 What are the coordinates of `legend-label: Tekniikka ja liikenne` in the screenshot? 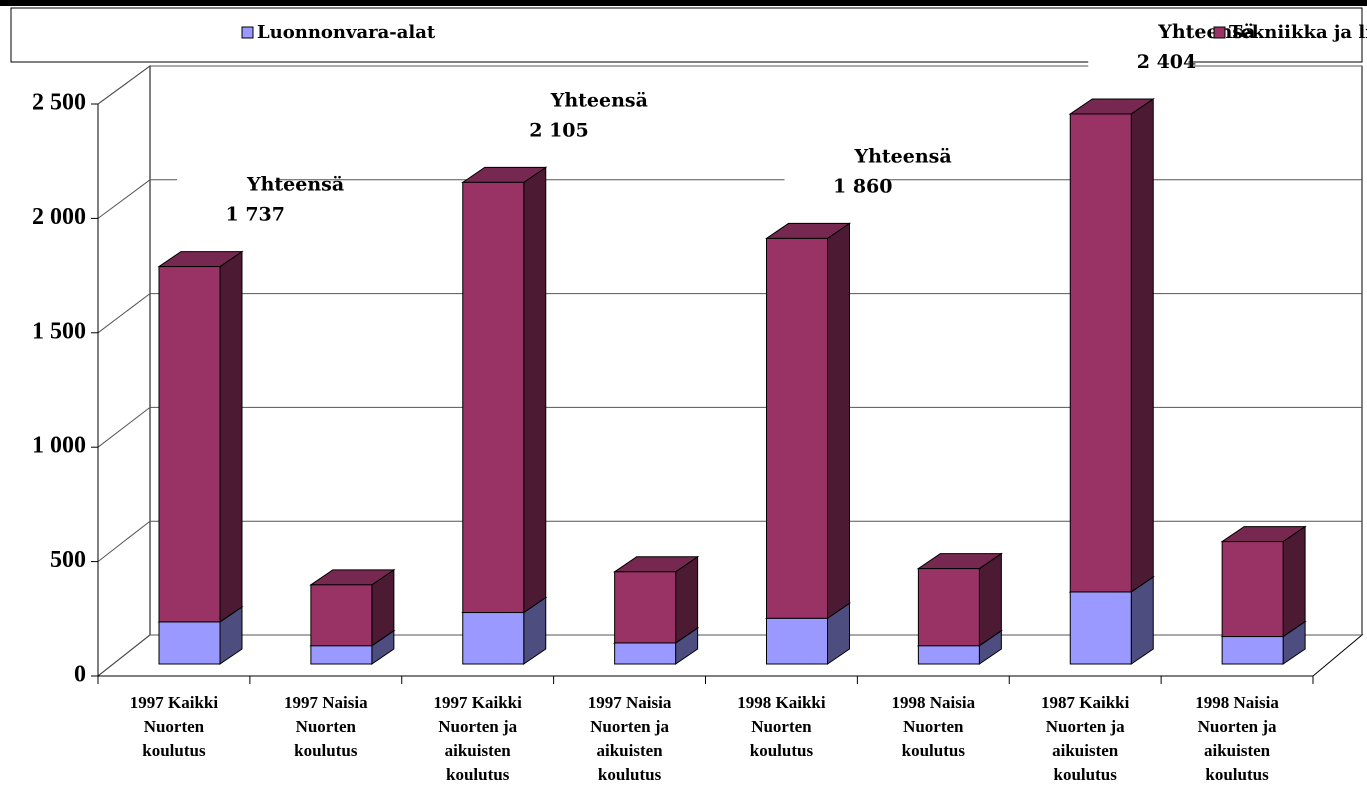 It's located at (1298, 32).